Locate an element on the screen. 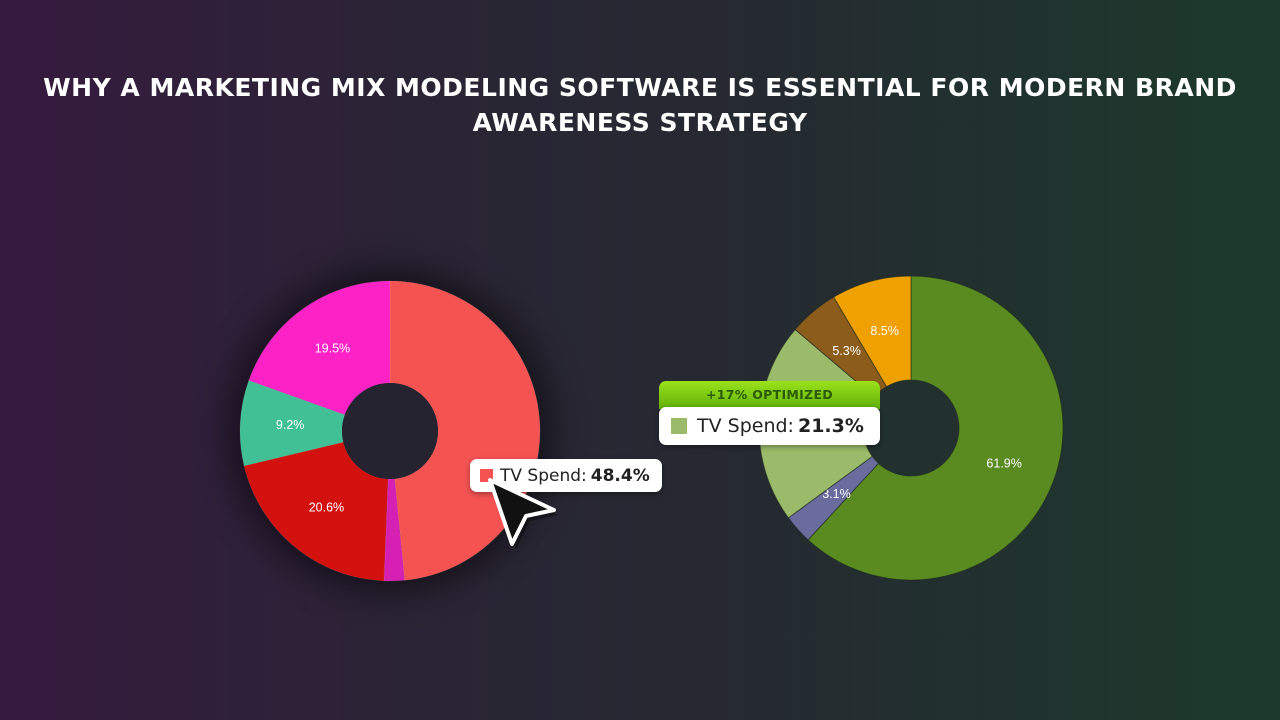  slice-label-4: 8.5% is located at coordinates (884, 331).